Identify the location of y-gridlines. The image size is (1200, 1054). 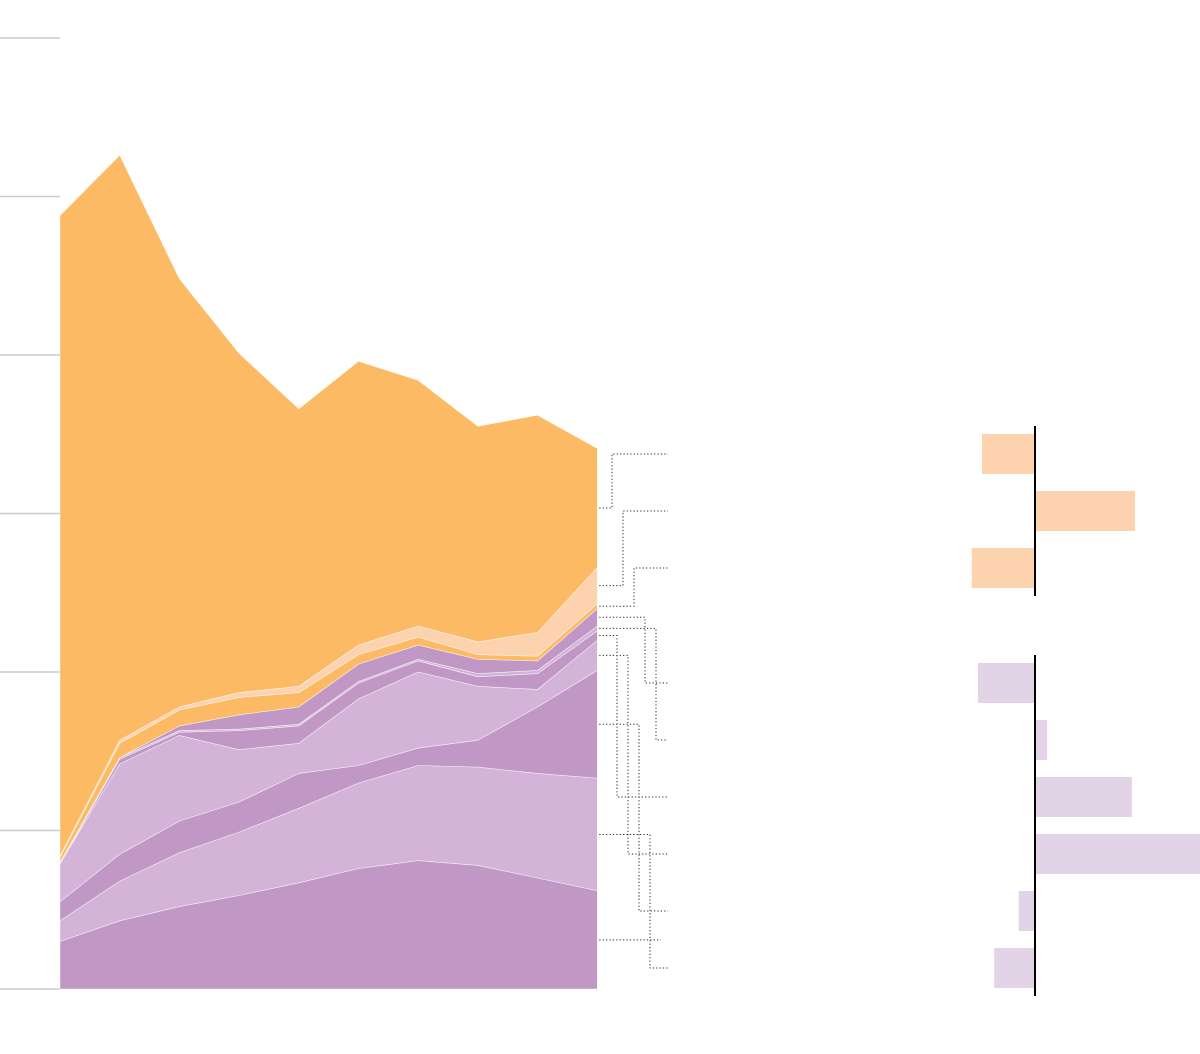
(30, 513).